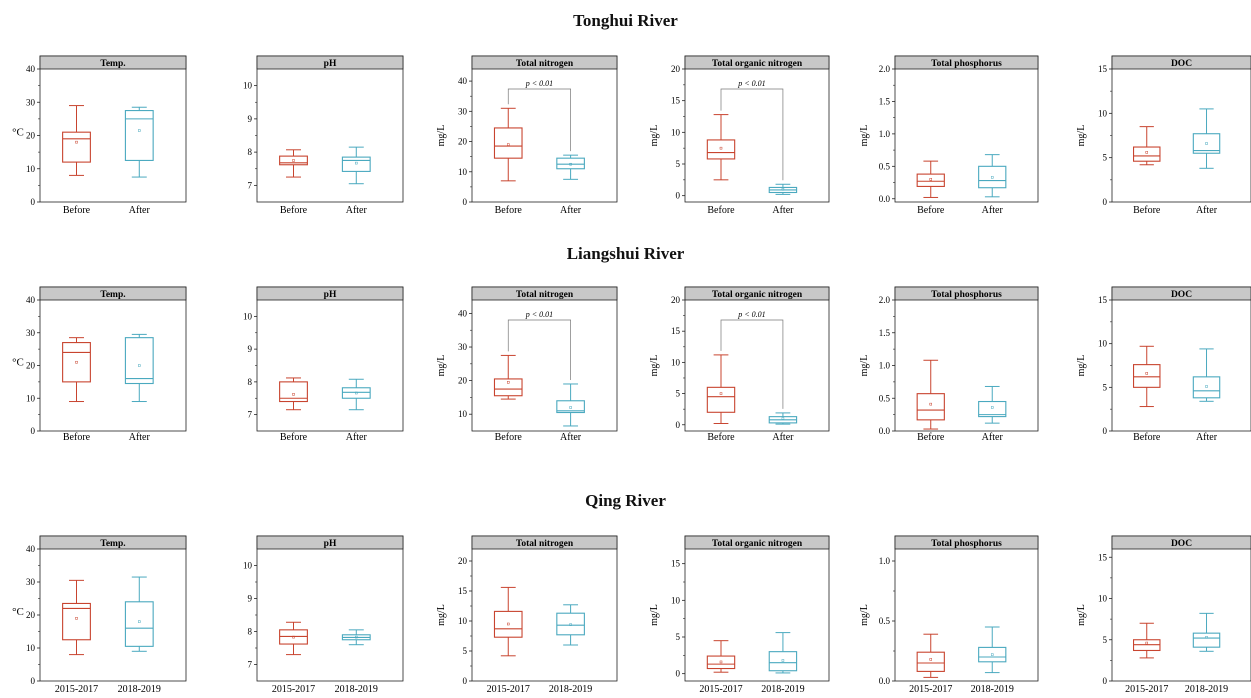 This screenshot has width=1251, height=698. What do you see at coordinates (966, 295) in the screenshot?
I see `panel-title: Total phosphorus` at bounding box center [966, 295].